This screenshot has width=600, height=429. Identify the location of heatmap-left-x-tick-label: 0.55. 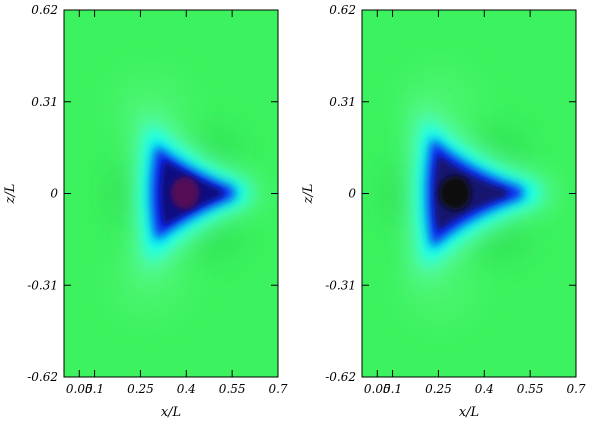
(232, 389).